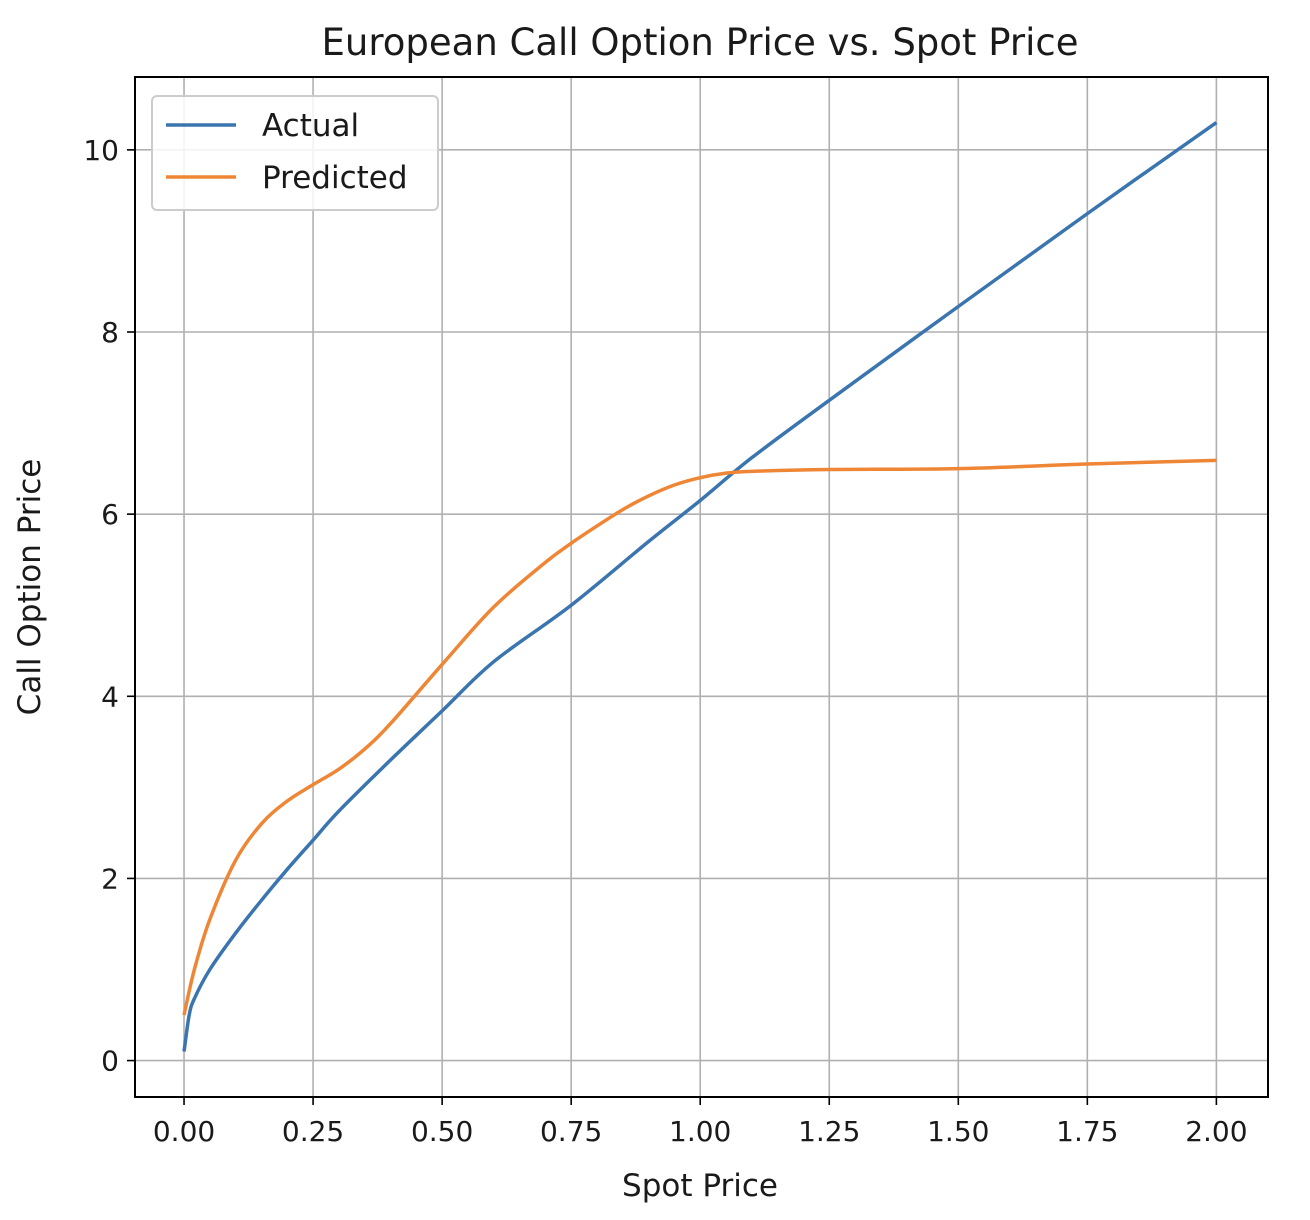 This screenshot has height=1220, width=1310. Describe the element at coordinates (1087, 1131) in the screenshot. I see `x-tick-label: 1.75` at that location.